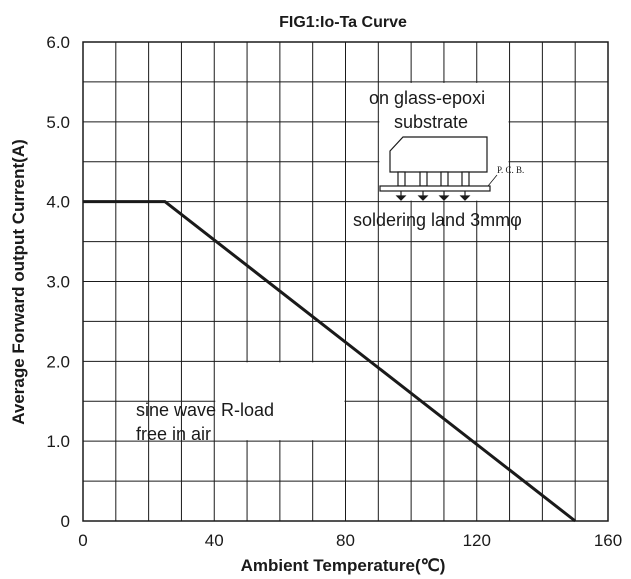  What do you see at coordinates (343, 565) in the screenshot?
I see `x-axis-label: Ambient Temperature(℃)` at bounding box center [343, 565].